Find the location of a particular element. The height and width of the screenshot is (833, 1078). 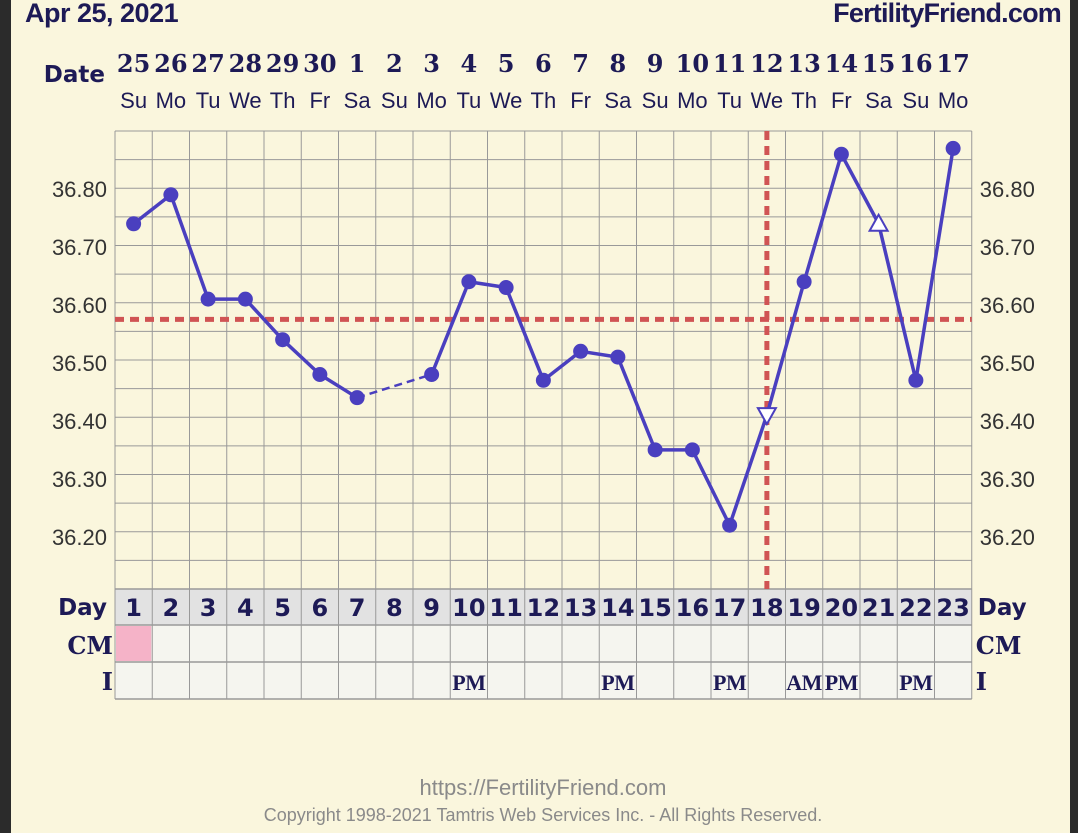

cycle-day-label: 16 is located at coordinates (692, 608).